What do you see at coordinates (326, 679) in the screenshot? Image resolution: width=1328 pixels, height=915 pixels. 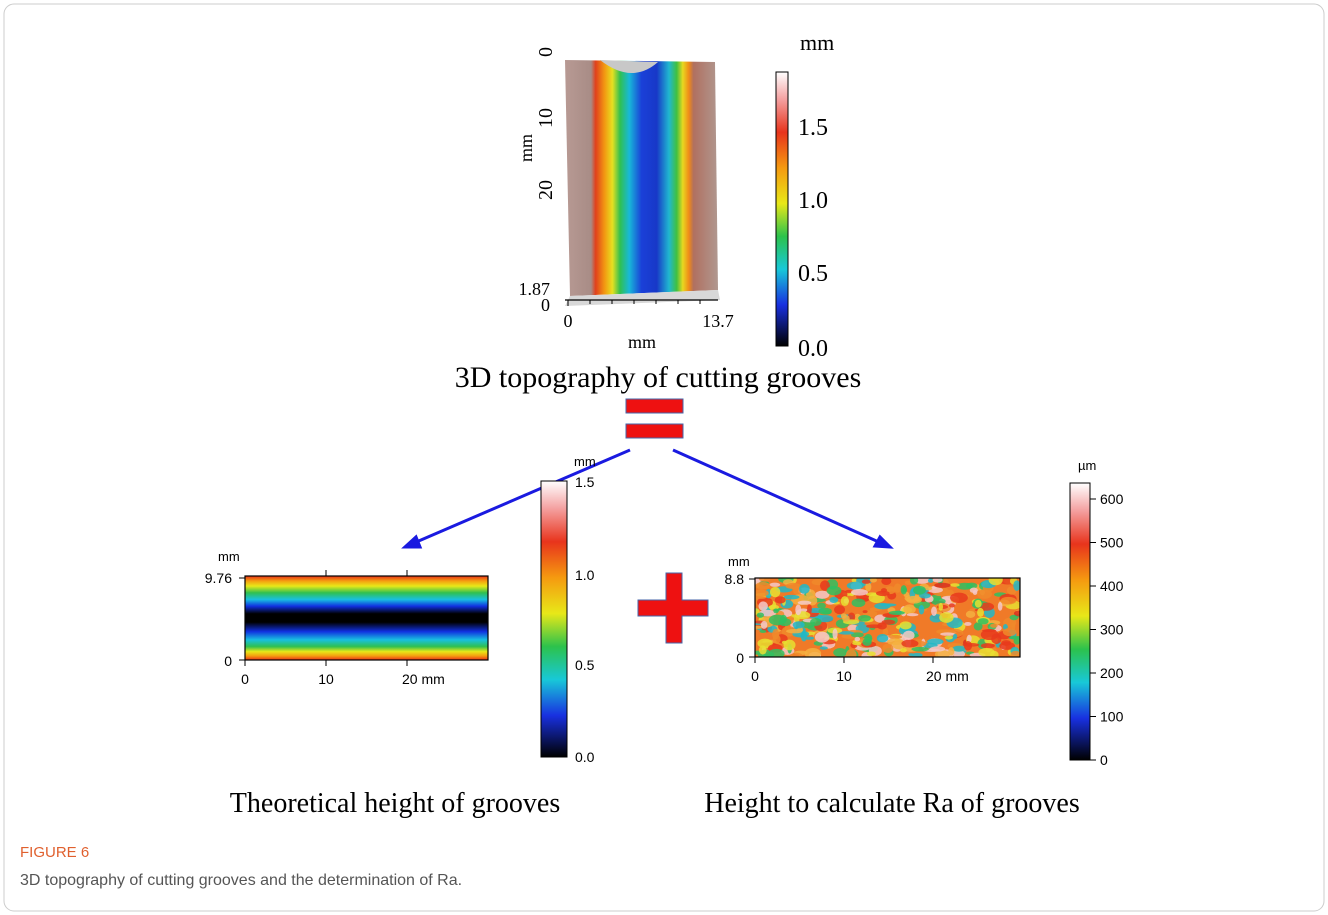 I see `x-tick: 10` at bounding box center [326, 679].